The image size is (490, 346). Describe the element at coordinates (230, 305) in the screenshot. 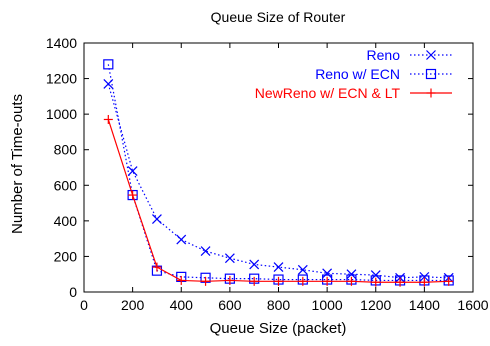

I see `x-tick-label: 600` at that location.